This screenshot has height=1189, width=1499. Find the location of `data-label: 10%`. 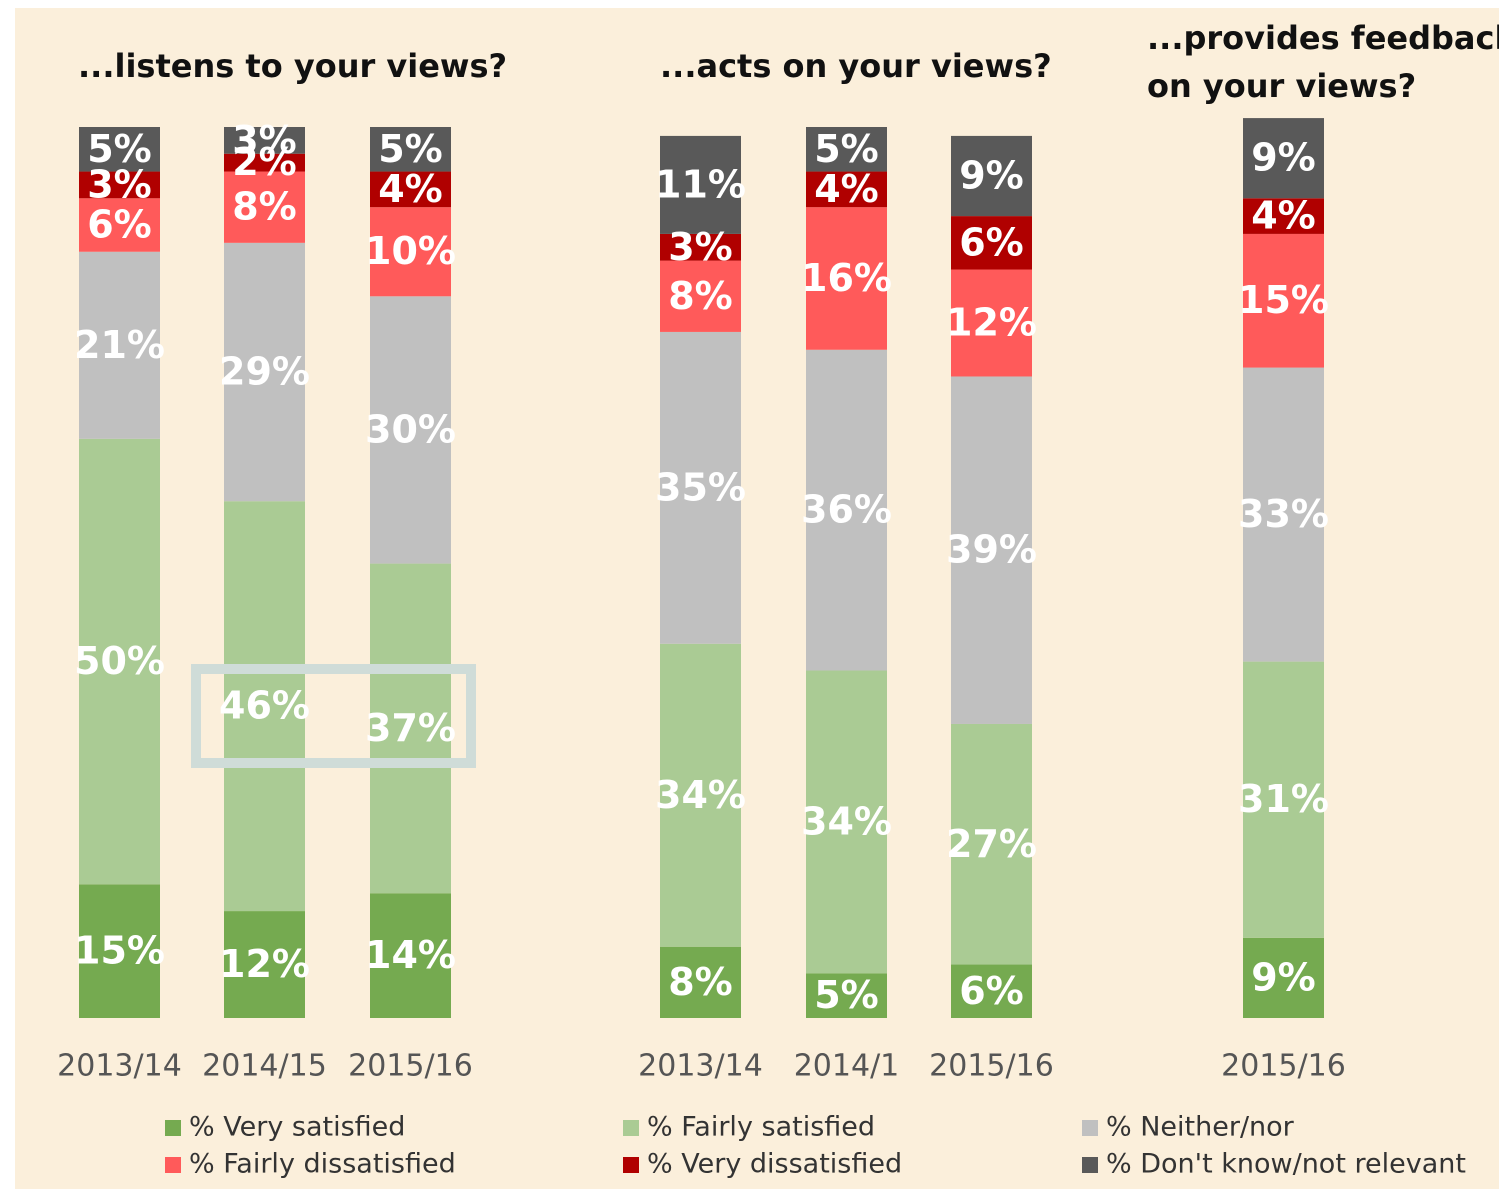

data-label: 10% is located at coordinates (410, 251).